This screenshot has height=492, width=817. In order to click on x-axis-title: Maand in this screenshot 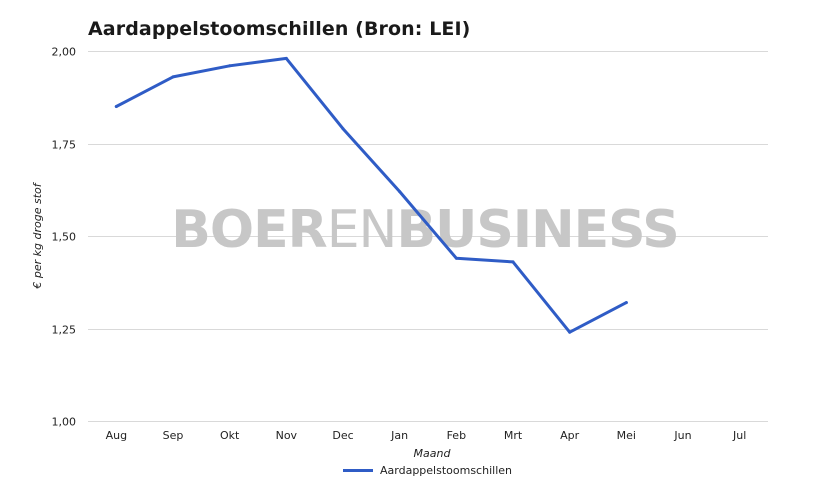, I will do `click(433, 453)`.